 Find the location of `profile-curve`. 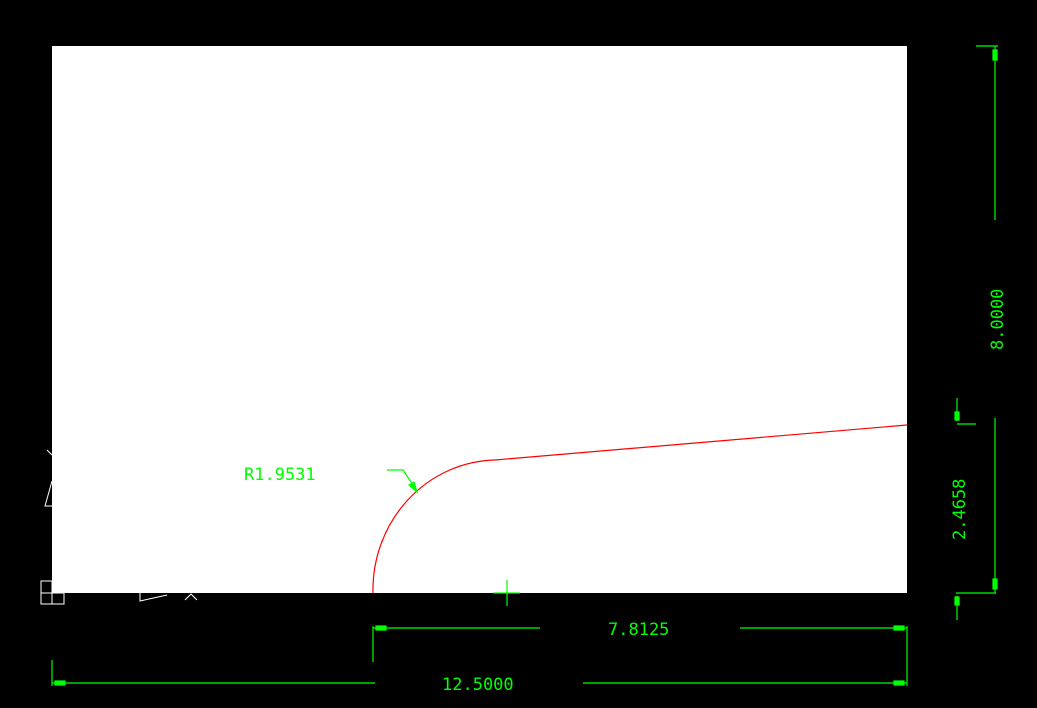

profile-curve is located at coordinates (640, 509).